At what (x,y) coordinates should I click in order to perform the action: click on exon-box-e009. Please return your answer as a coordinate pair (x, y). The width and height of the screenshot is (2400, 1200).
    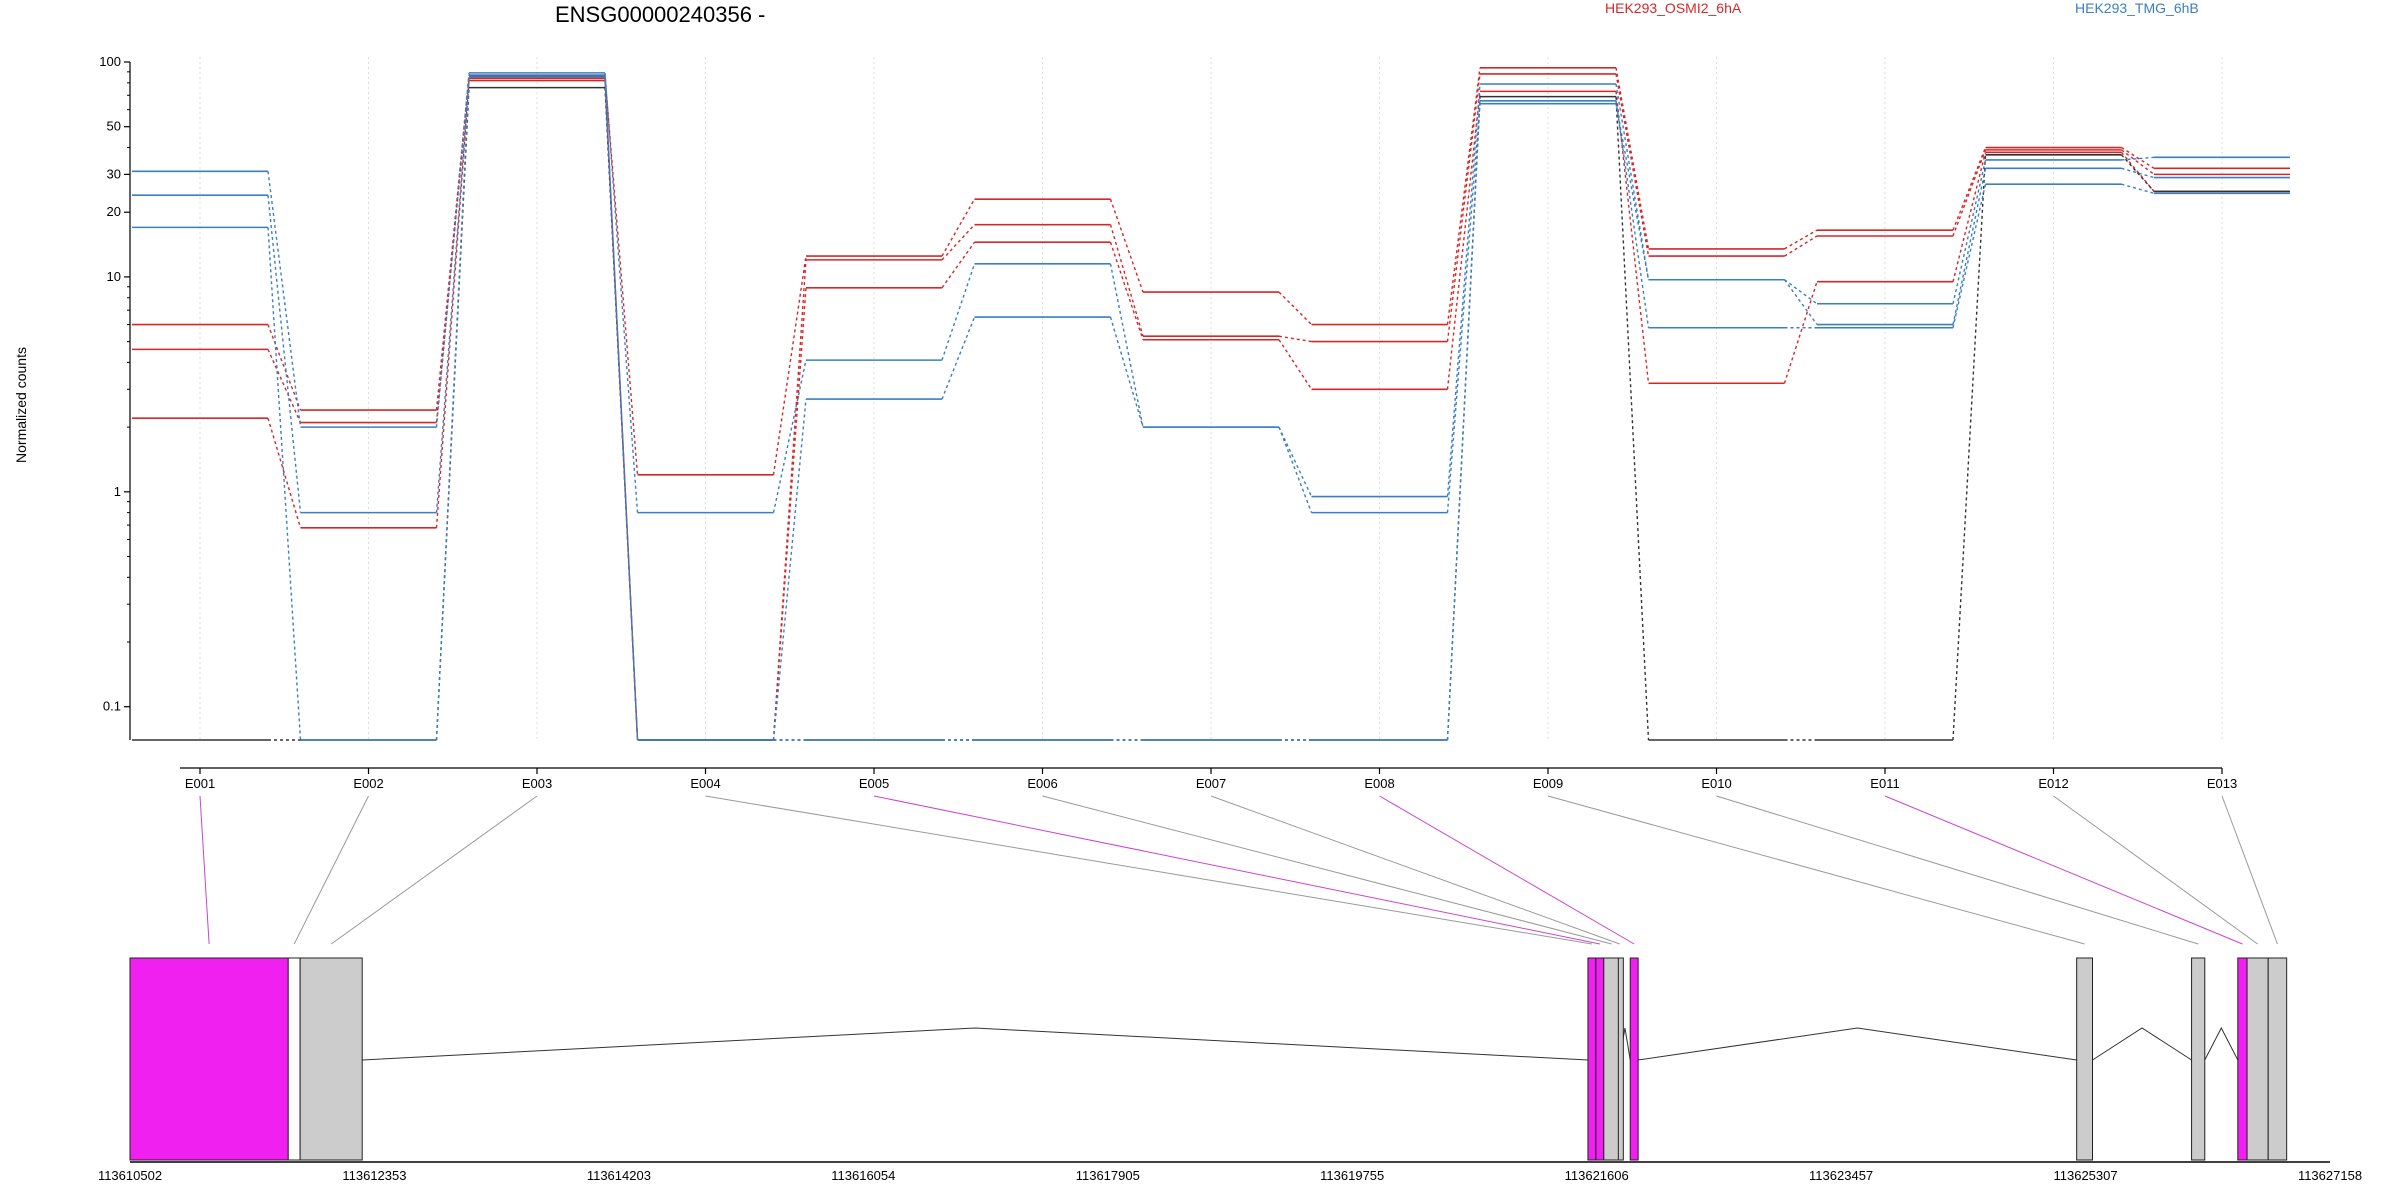
    Looking at the image, I should click on (2085, 1059).